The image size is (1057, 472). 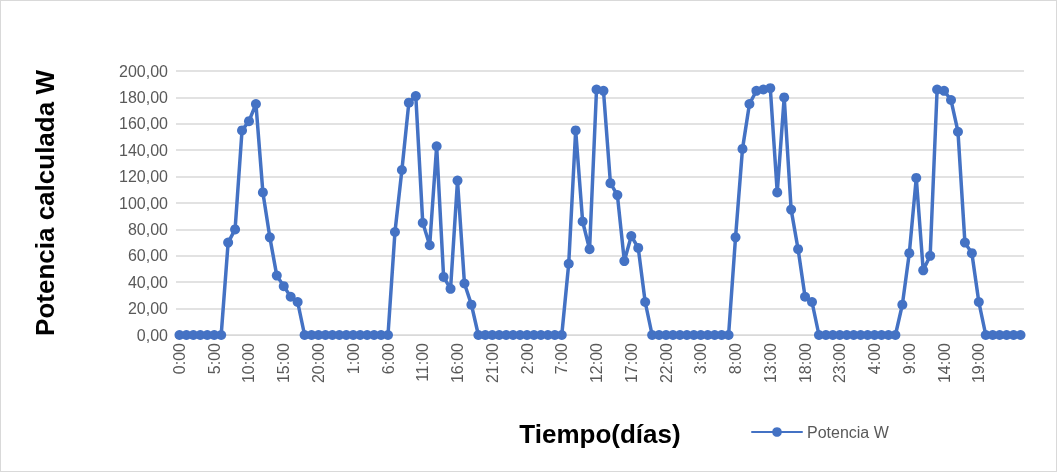 I want to click on y-tick-label: 180,00, so click(x=144, y=97).